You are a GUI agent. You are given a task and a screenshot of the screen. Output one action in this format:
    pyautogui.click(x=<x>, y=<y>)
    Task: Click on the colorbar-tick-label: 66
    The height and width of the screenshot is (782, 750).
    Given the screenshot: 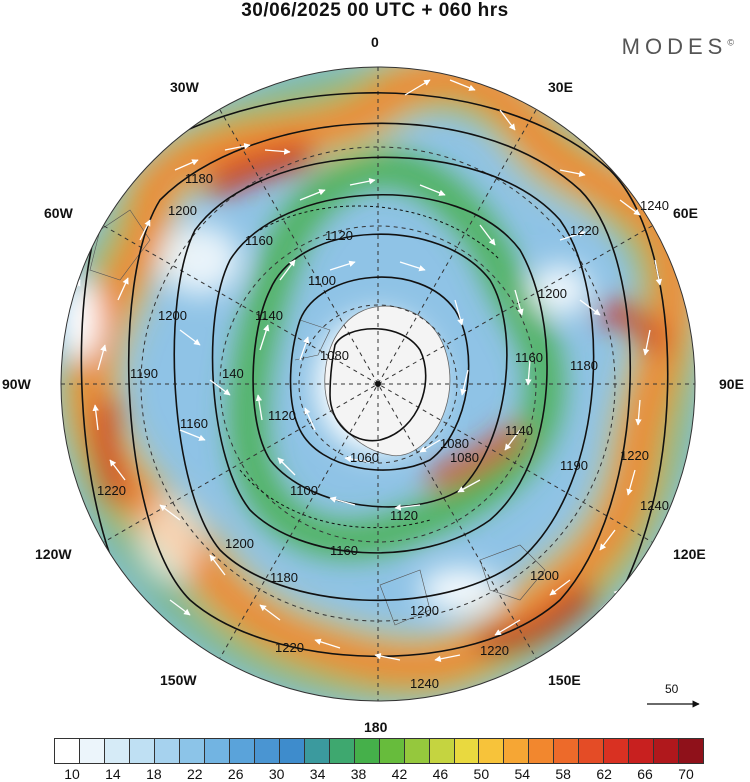 What is the action you would take?
    pyautogui.click(x=645, y=774)
    